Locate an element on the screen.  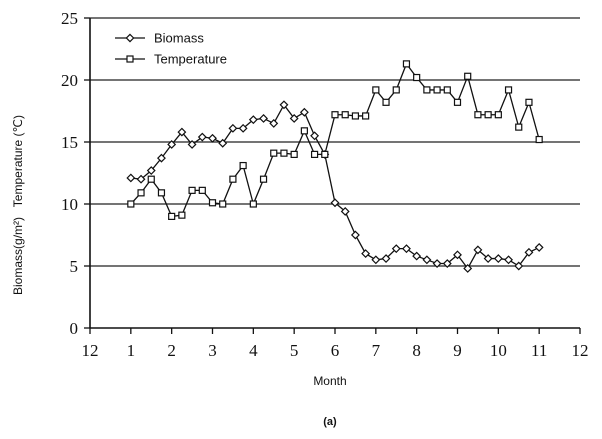
legend: Biomass Temperature is located at coordinates (171, 49).